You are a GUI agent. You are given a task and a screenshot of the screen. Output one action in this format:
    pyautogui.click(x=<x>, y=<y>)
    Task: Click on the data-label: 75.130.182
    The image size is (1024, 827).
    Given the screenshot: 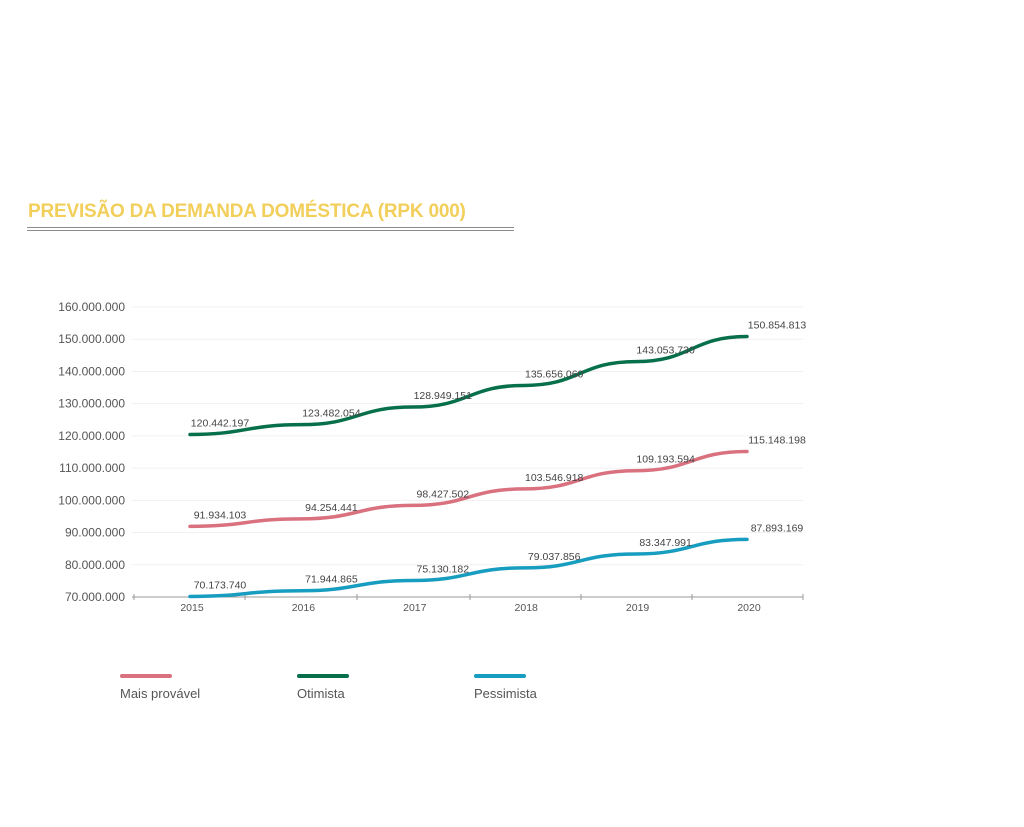 What is the action you would take?
    pyautogui.click(x=443, y=569)
    